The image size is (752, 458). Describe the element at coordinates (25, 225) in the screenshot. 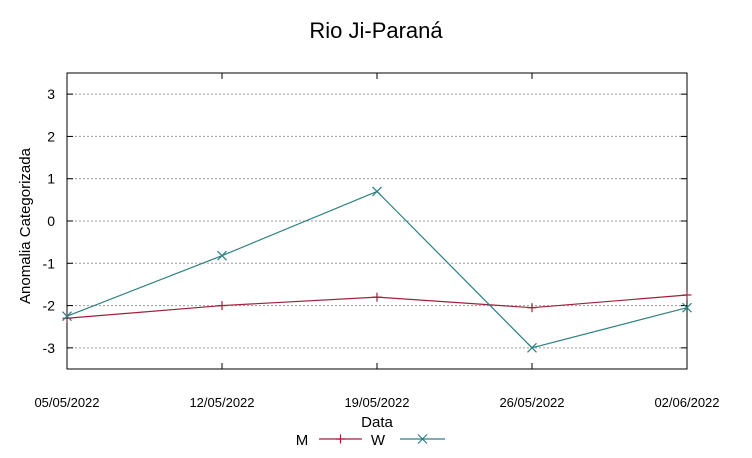

I see `y-axis-label: Anomalia Categorizada` at that location.